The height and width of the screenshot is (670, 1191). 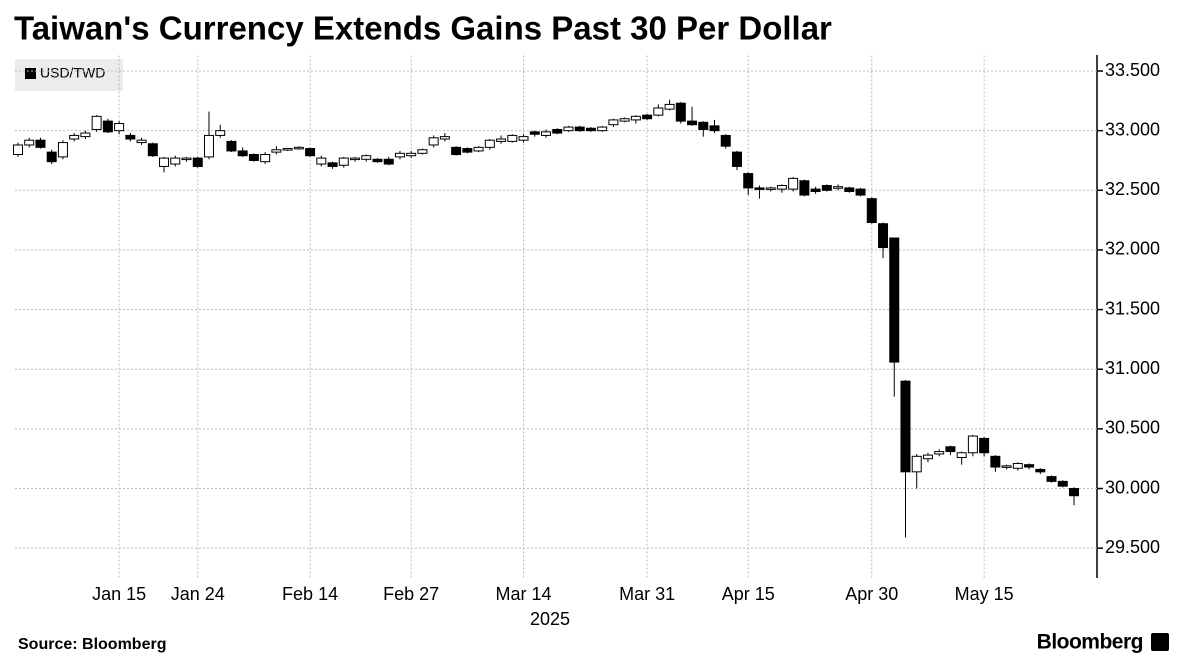 I want to click on legend-swatch, so click(x=30, y=73).